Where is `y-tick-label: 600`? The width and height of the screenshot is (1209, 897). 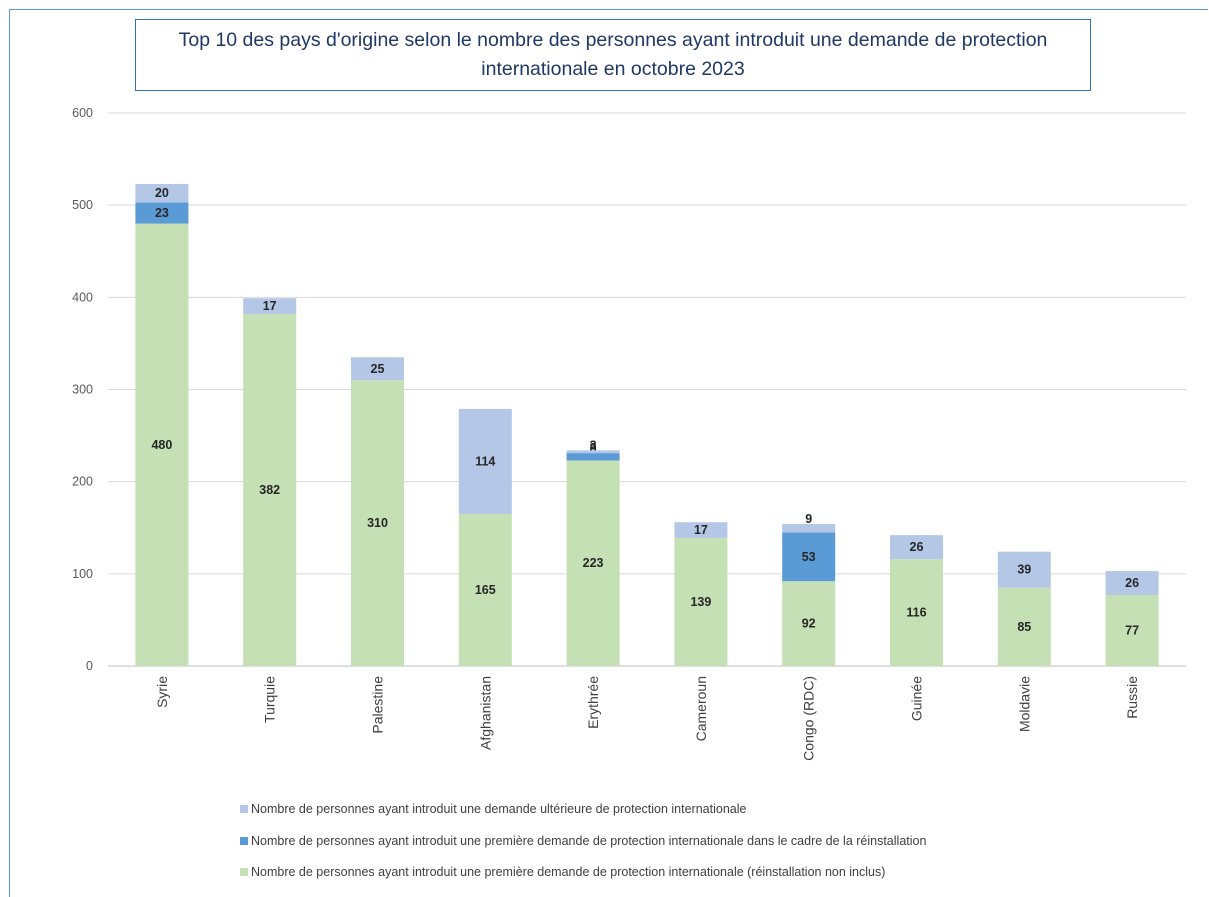
y-tick-label: 600 is located at coordinates (82, 113).